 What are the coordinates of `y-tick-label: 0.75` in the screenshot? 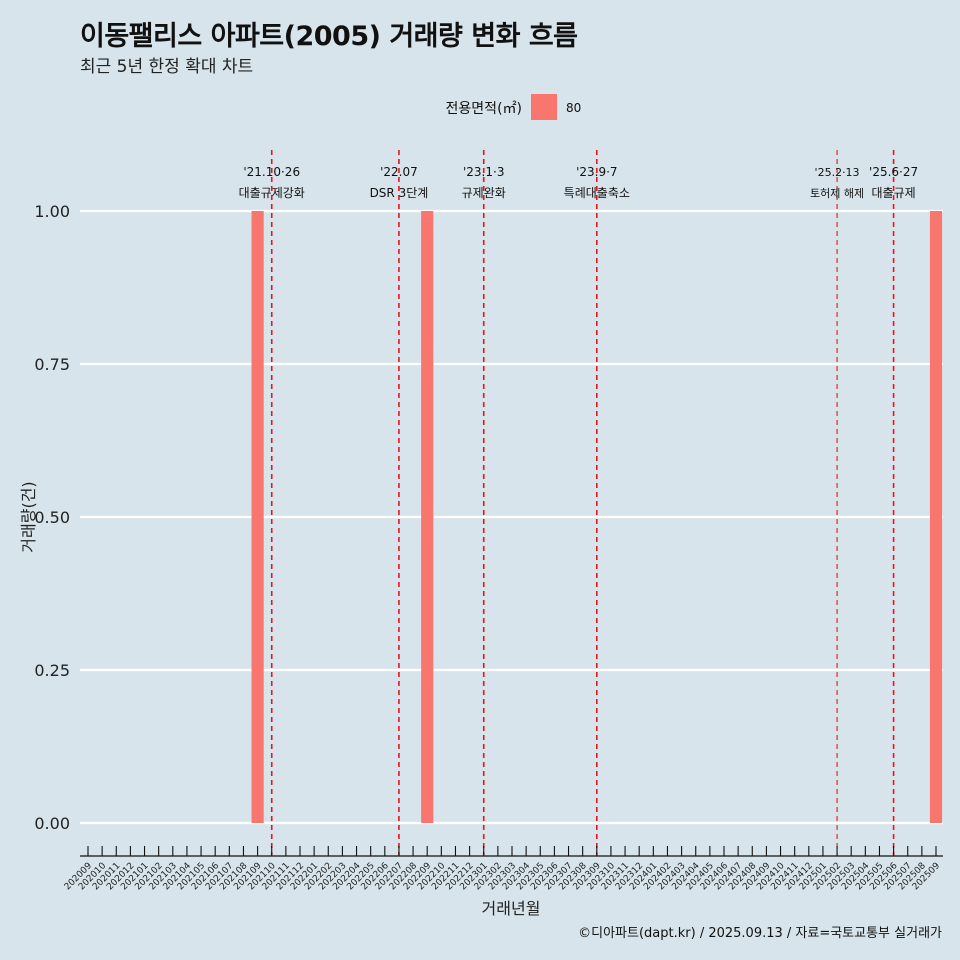 It's located at (52, 364).